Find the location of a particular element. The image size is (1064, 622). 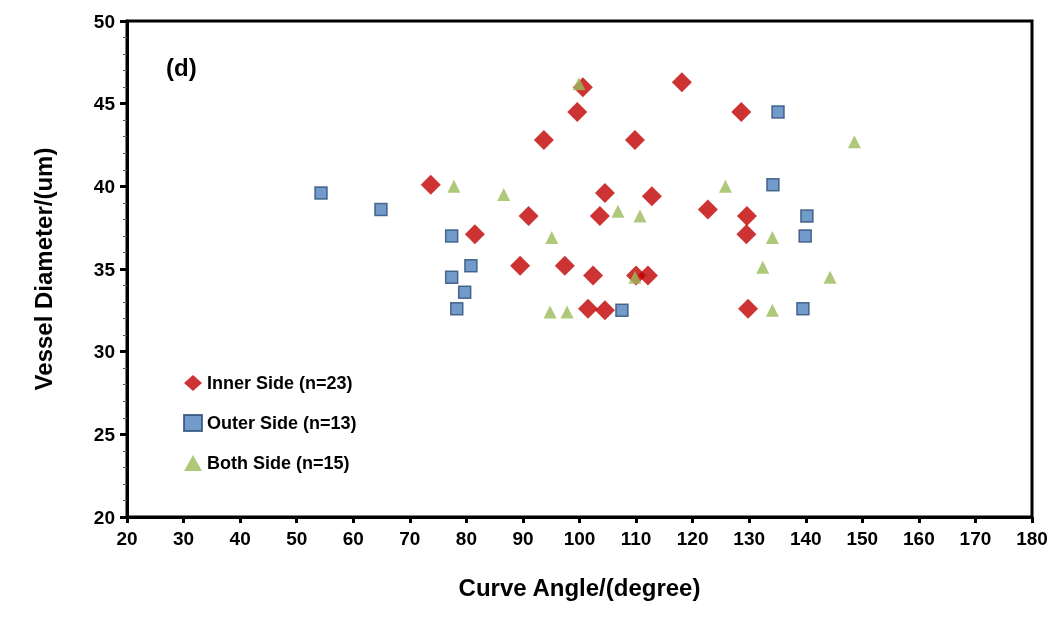

x-tick-label: 100 is located at coordinates (579, 538).